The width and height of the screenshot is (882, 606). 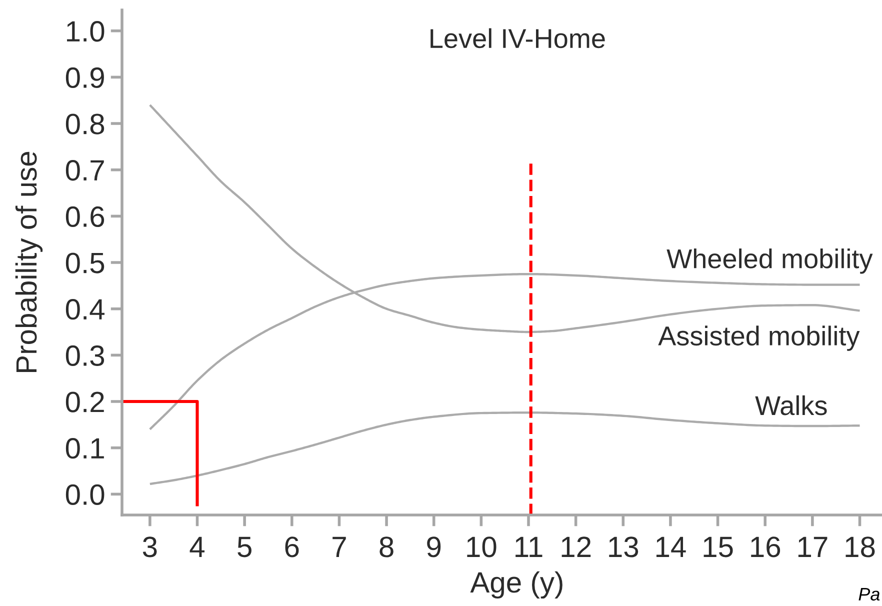 I want to click on x-tick-label: 7, so click(x=339, y=546).